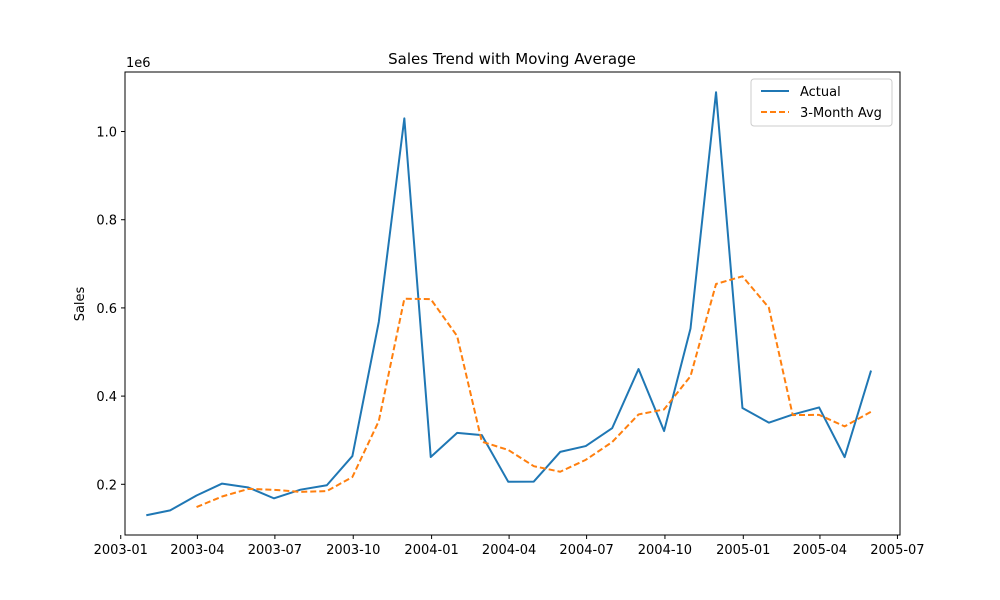  I want to click on x-tick-label: 2003-04, so click(197, 550).